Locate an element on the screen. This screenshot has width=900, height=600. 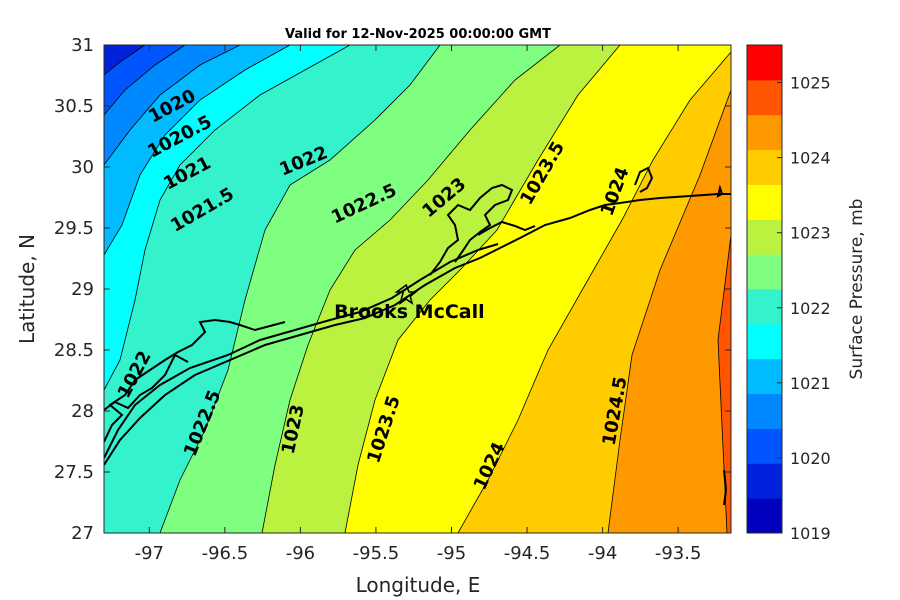
colorbar-tick-label: 1023 is located at coordinates (810, 233).